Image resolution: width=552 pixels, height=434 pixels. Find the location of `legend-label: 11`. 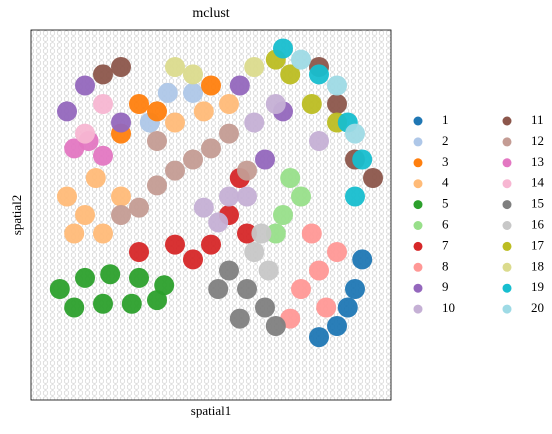

legend-label: 11 is located at coordinates (537, 119).